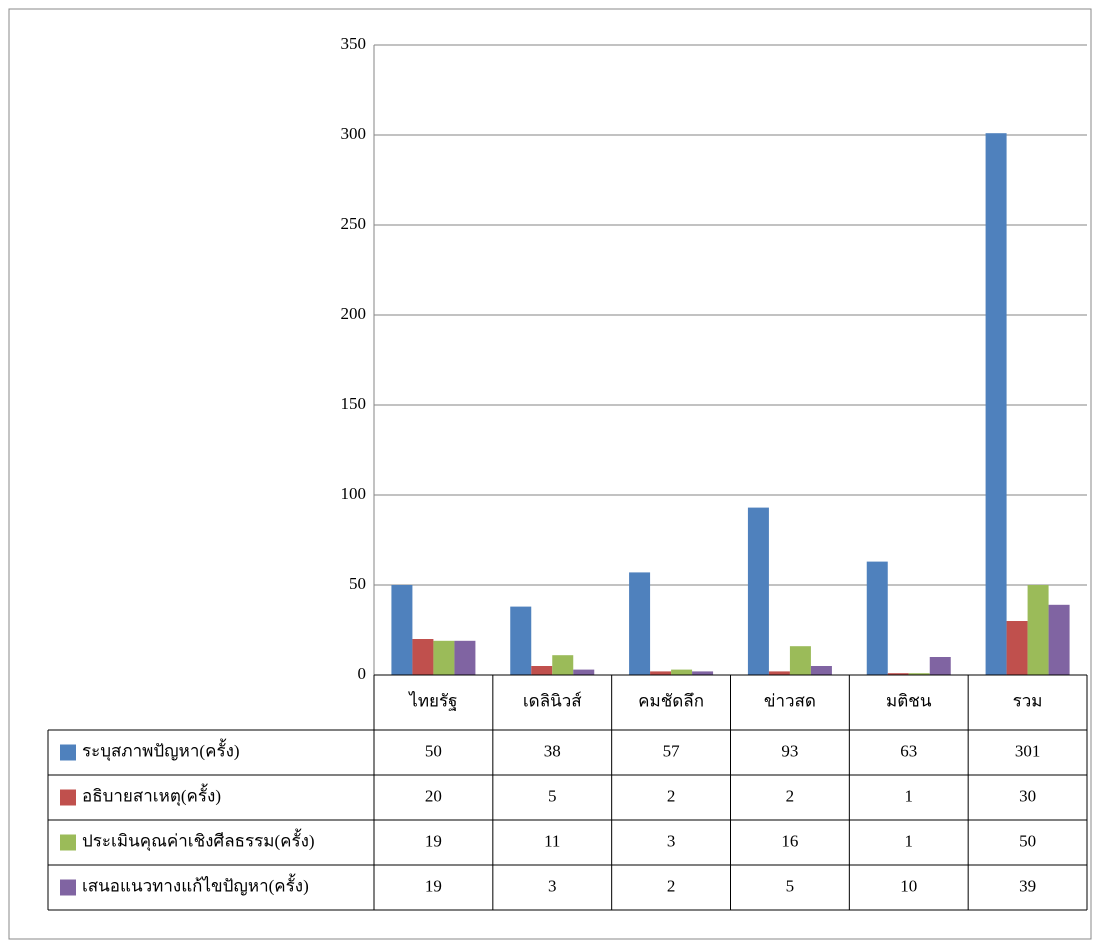 The width and height of the screenshot is (1100, 949). Describe the element at coordinates (357, 583) in the screenshot. I see `y-tick-label: 50` at that location.